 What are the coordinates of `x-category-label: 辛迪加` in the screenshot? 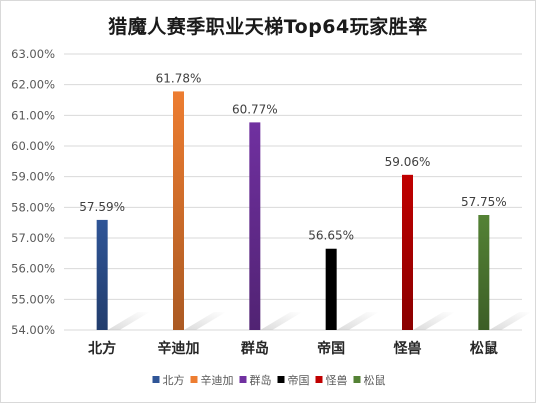 It's located at (179, 348).